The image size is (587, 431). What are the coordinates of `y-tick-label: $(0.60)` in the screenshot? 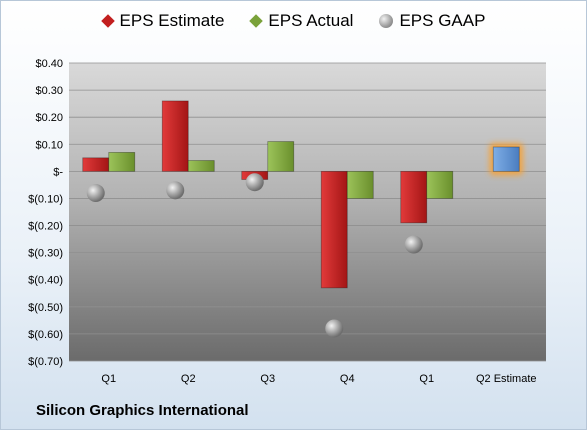 It's located at (45, 335).